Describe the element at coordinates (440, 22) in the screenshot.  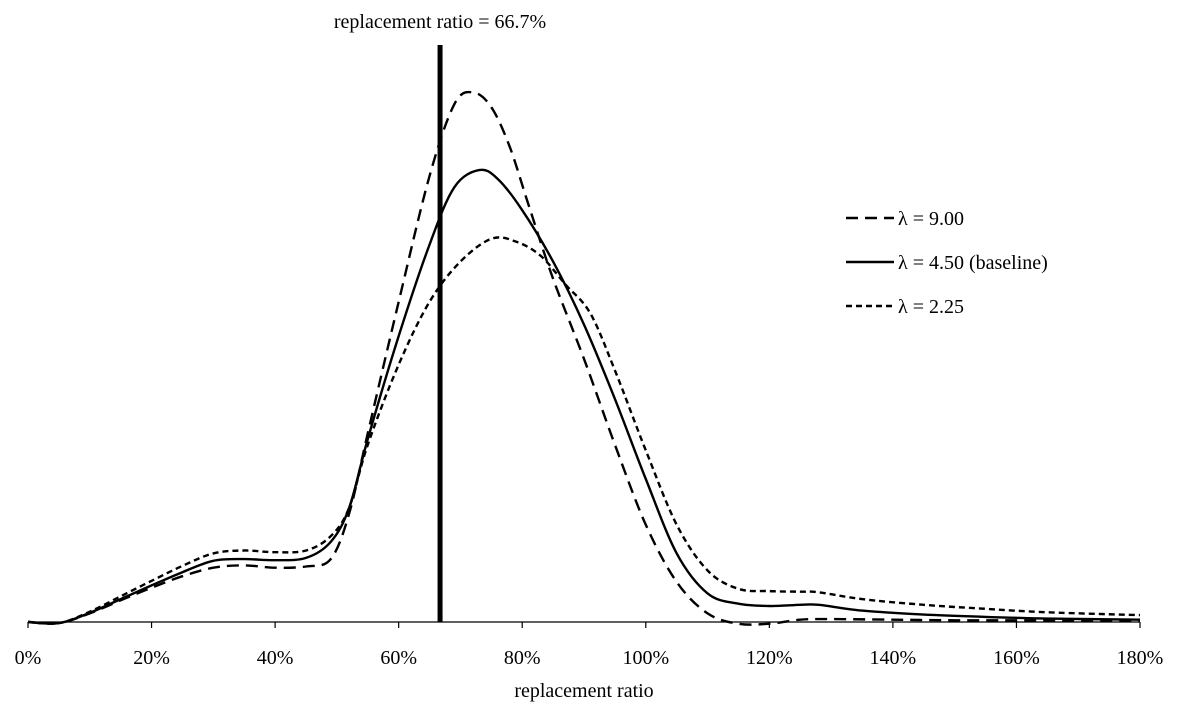
I see `reference-annotation: replacement ratio = 66.7%` at that location.